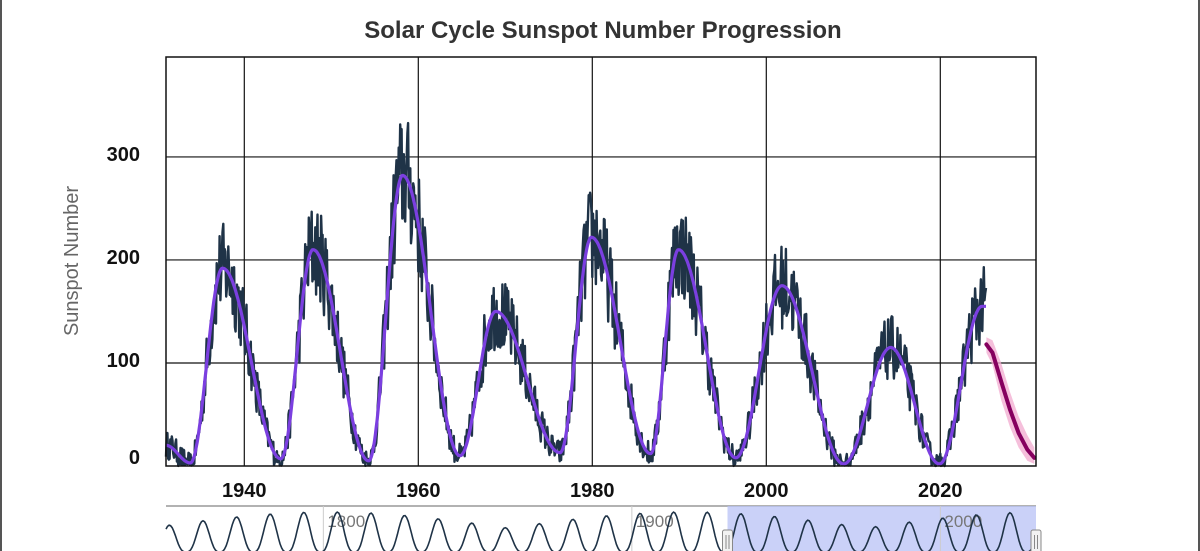  Describe the element at coordinates (123, 258) in the screenshot. I see `y-tick-label: 200` at that location.